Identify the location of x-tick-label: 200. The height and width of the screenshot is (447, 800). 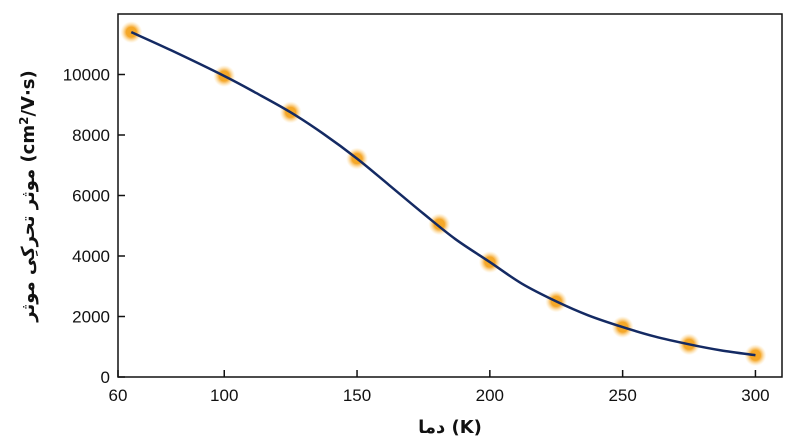
(490, 395).